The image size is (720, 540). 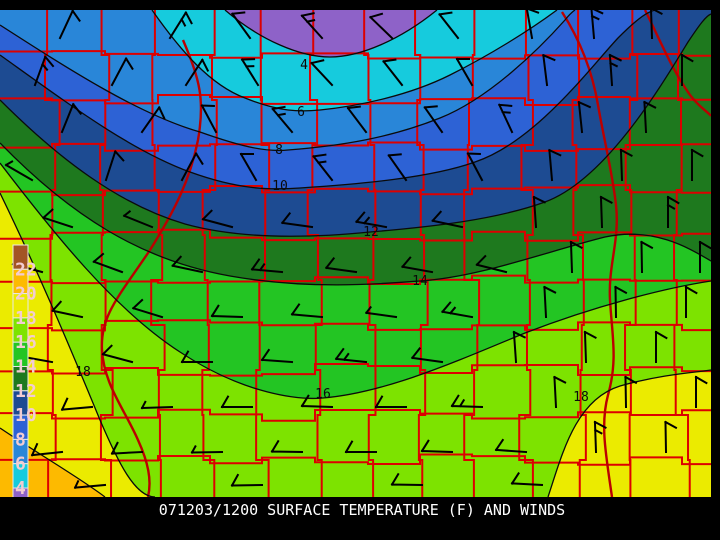 I want to click on top-border-bar, so click(x=360, y=5).